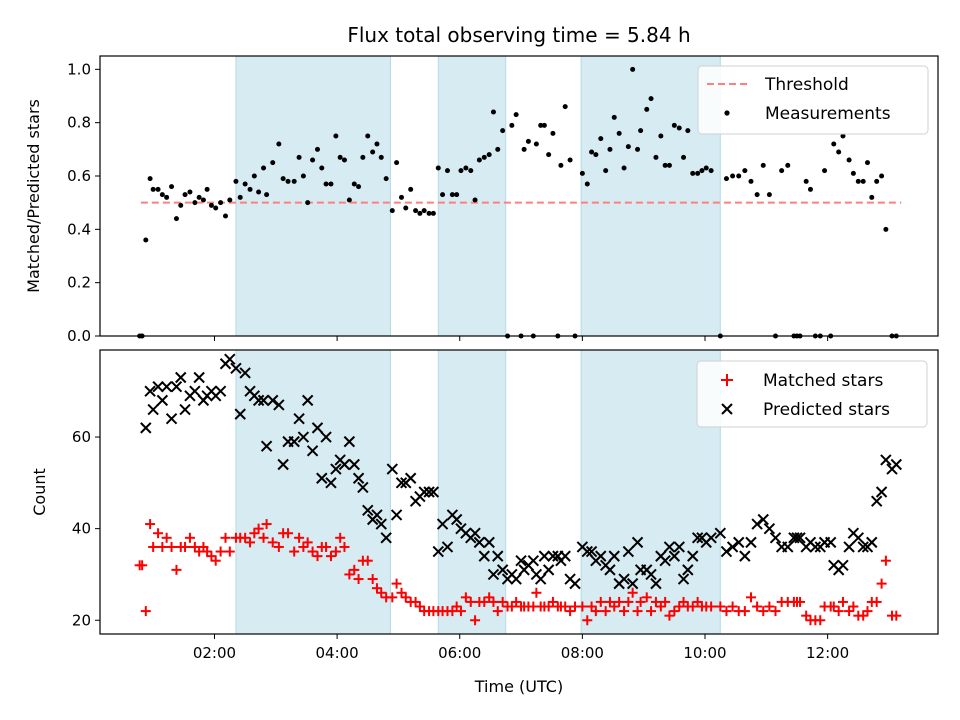 This screenshot has height=720, width=960. I want to click on legend-threshold-label: Threshold, so click(806, 85).